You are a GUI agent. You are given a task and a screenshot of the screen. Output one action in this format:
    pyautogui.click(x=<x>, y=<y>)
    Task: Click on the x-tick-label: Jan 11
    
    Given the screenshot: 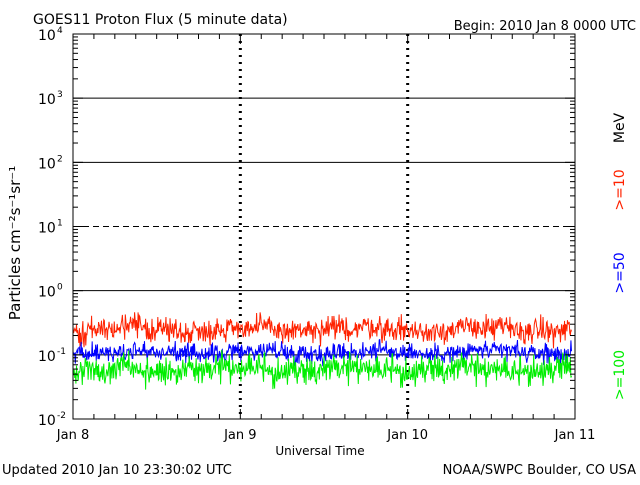 What is the action you would take?
    pyautogui.click(x=575, y=435)
    